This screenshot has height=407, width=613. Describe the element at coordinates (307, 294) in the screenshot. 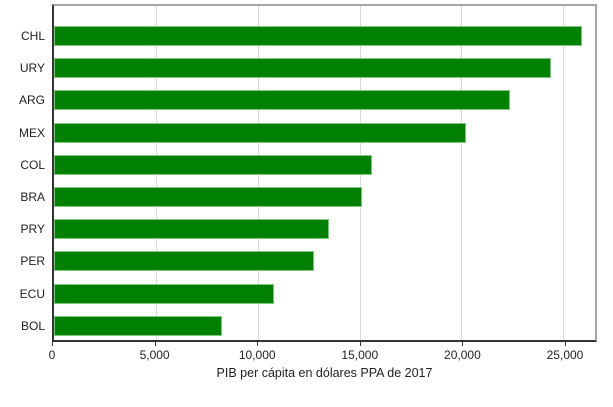

I see `bar-row-ecu: ECU` at that location.